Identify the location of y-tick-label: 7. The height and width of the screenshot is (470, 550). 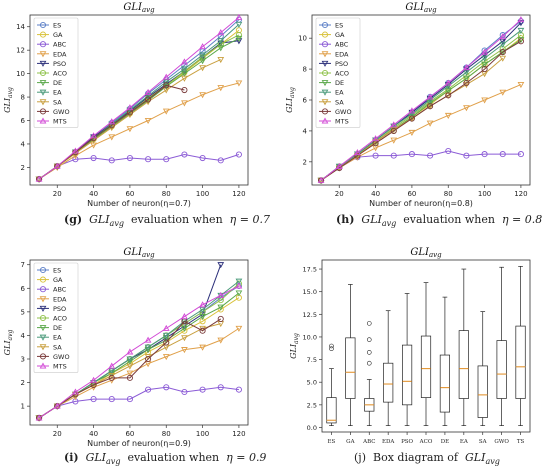
(23, 265).